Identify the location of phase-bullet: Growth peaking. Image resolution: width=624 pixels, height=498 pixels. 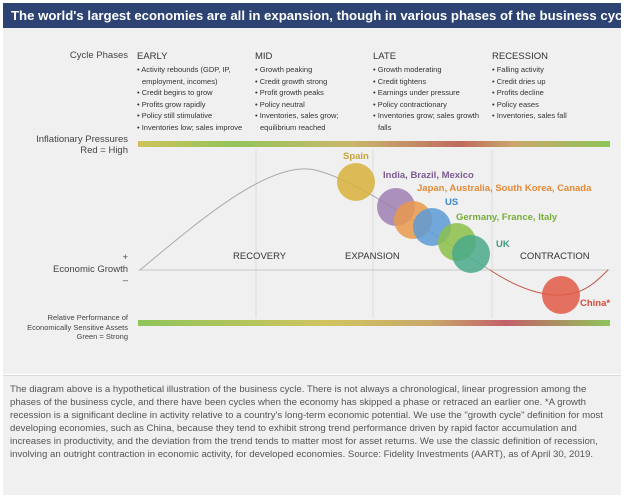
(314, 70).